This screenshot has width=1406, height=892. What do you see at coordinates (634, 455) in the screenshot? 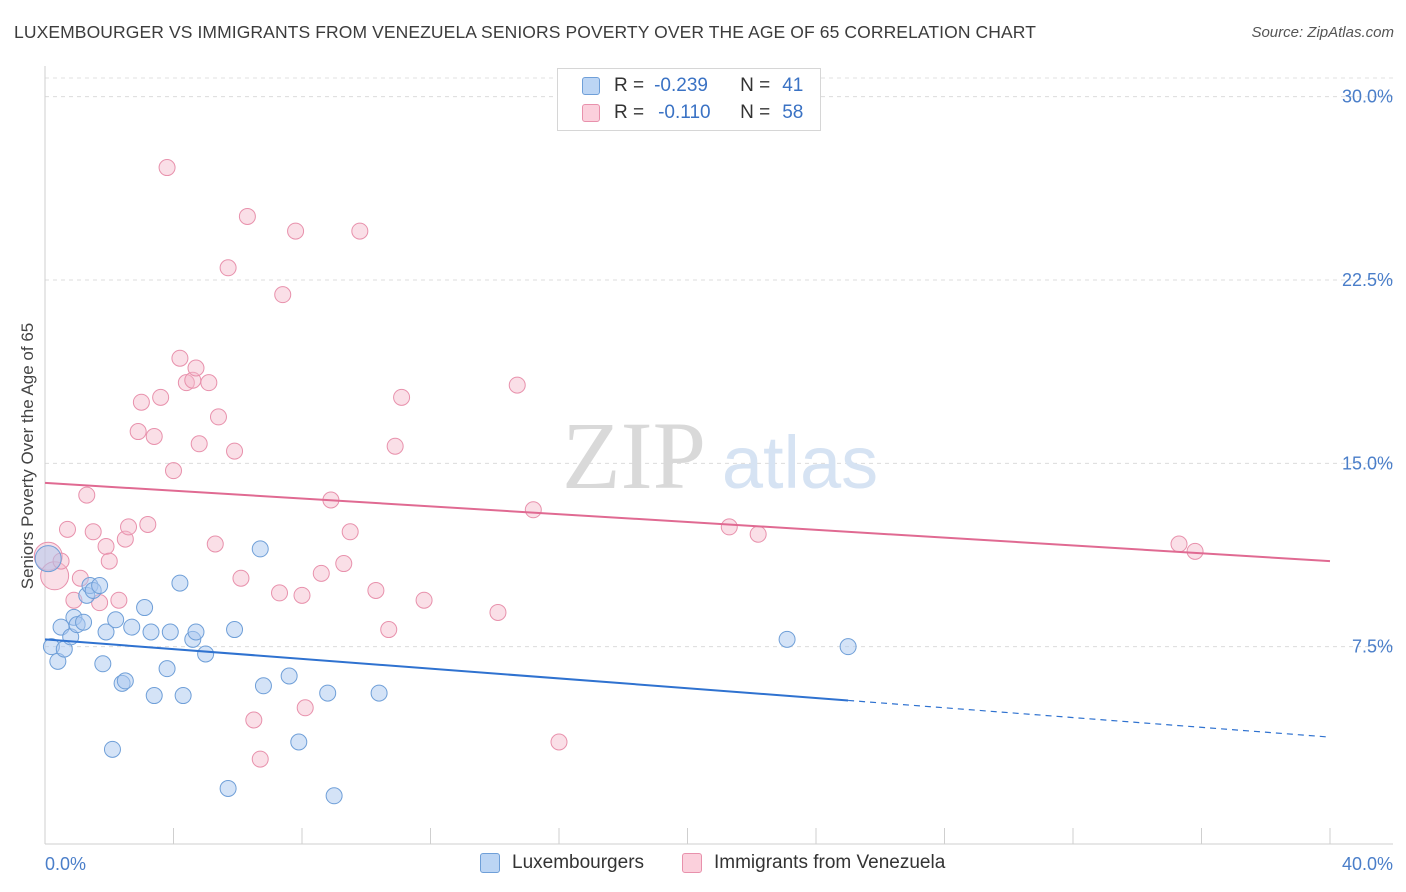
I see `watermark-zip: ZIP` at bounding box center [634, 455].